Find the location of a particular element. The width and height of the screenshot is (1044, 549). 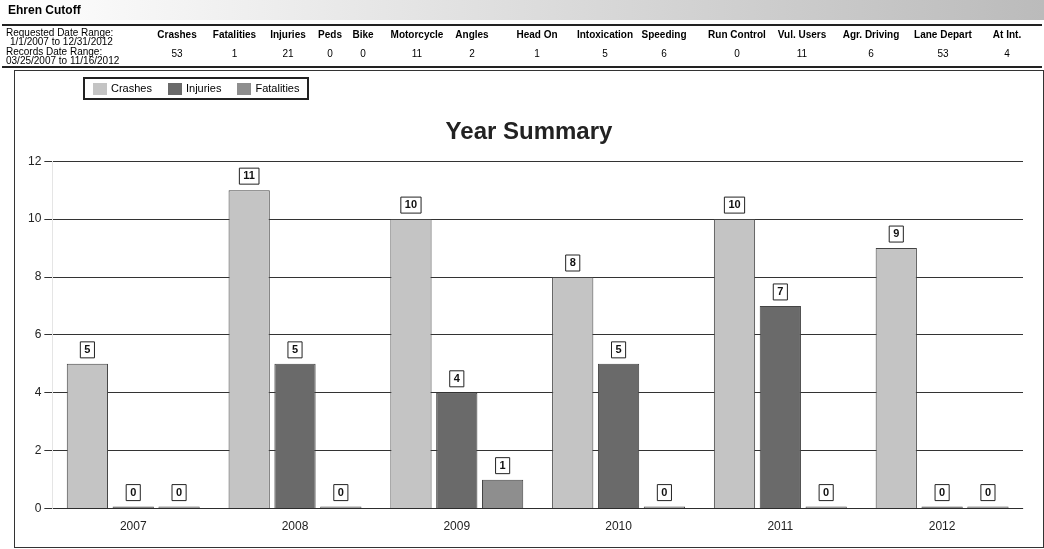

x-tick-label: 2007 is located at coordinates (133, 526).